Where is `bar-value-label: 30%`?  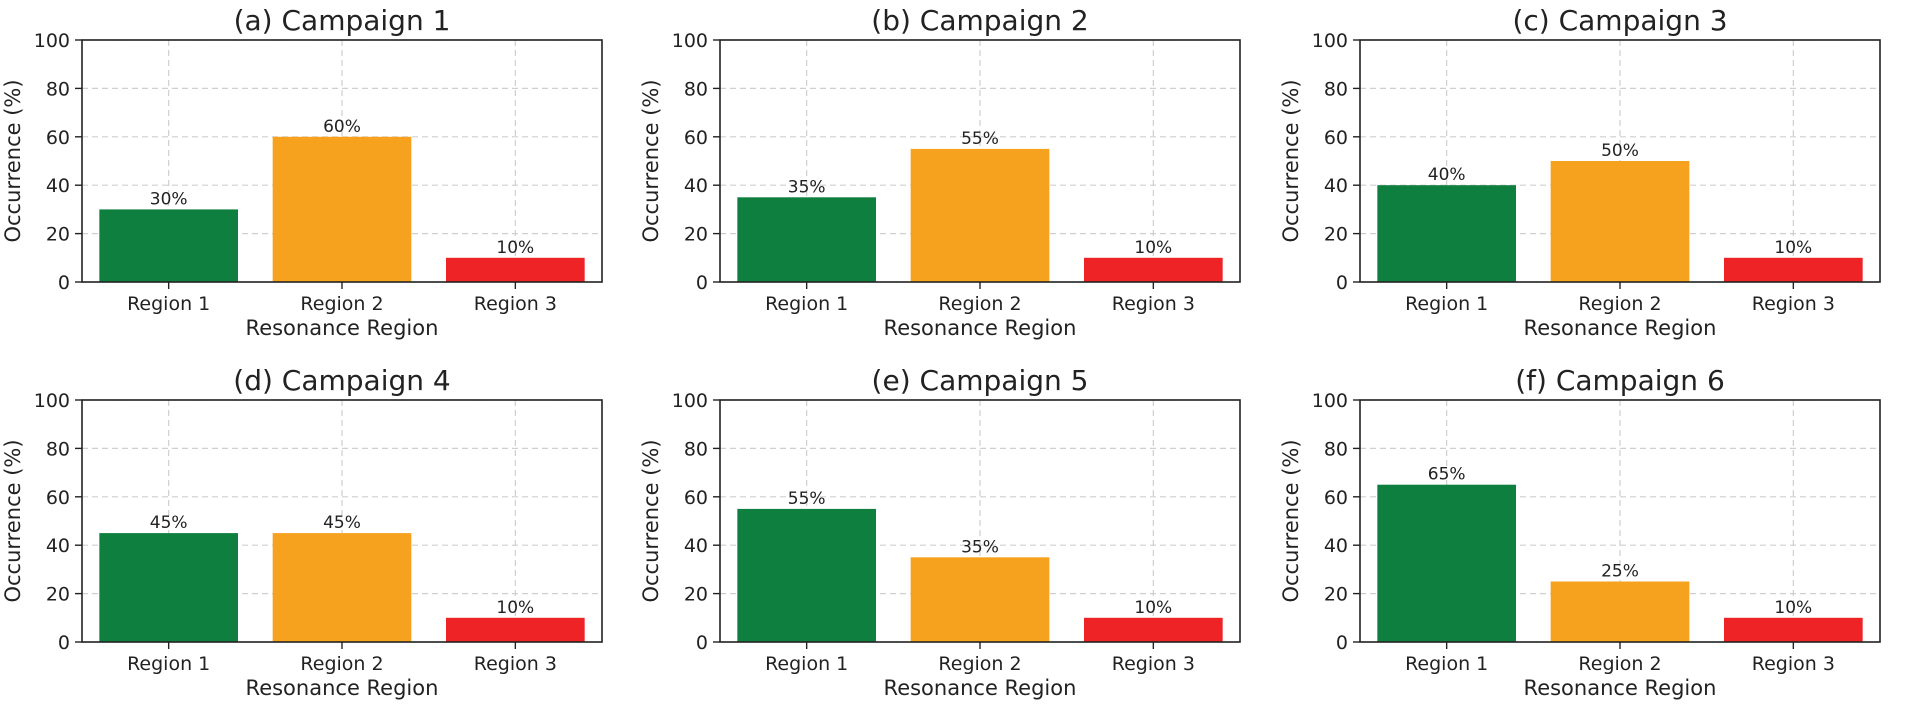
bar-value-label: 30% is located at coordinates (169, 199).